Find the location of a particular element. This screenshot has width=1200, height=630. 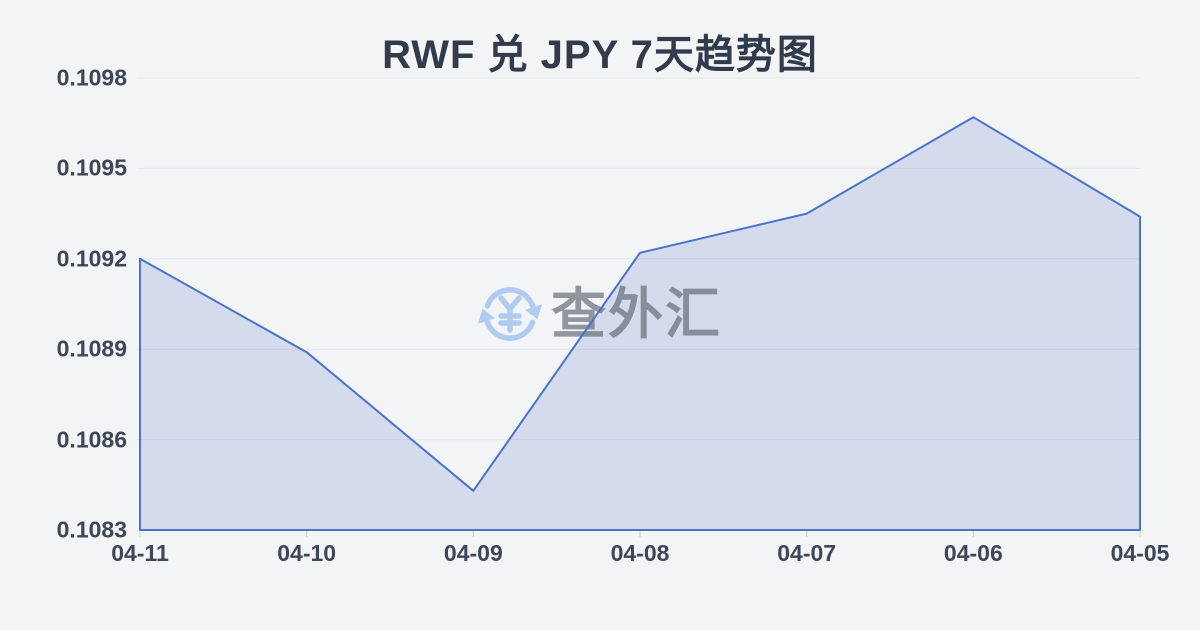

y-axis-tick-label: 0.1086 is located at coordinates (91, 439).